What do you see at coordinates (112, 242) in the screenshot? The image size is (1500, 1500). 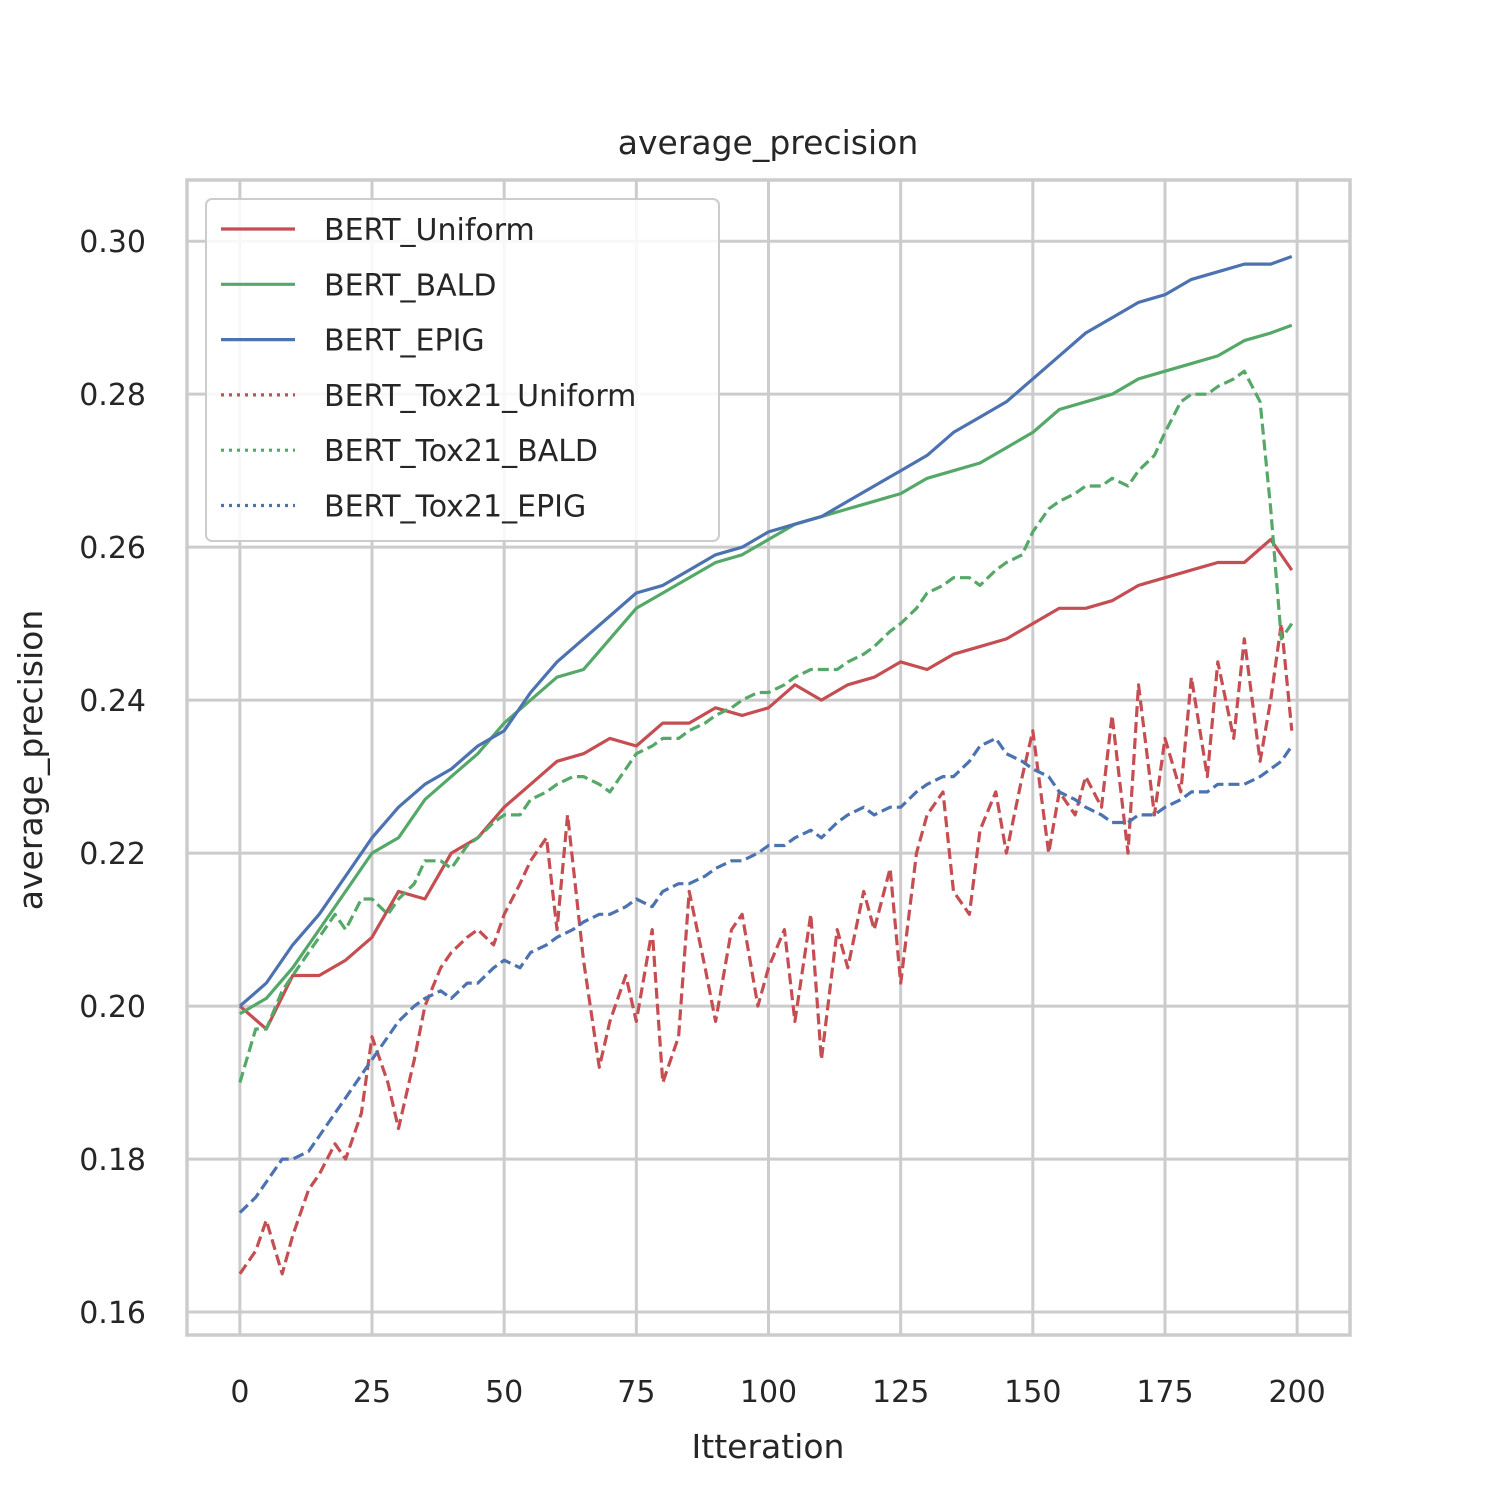 I see `y-tick-label: 0.30` at bounding box center [112, 242].